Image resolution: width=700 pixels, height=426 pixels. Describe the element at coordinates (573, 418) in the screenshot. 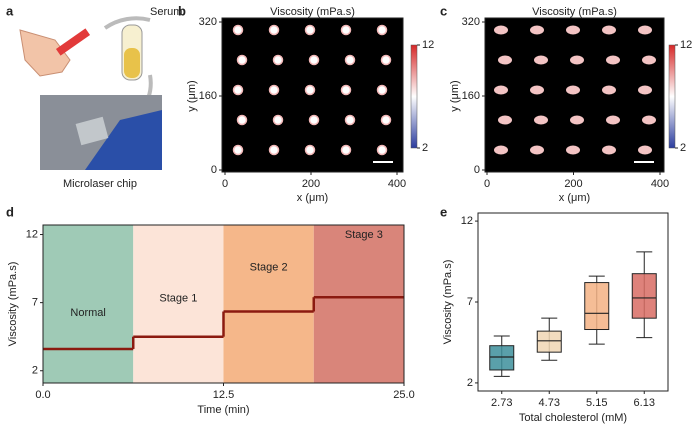

I see `x-axis-label: Total cholesterol (mM)` at that location.